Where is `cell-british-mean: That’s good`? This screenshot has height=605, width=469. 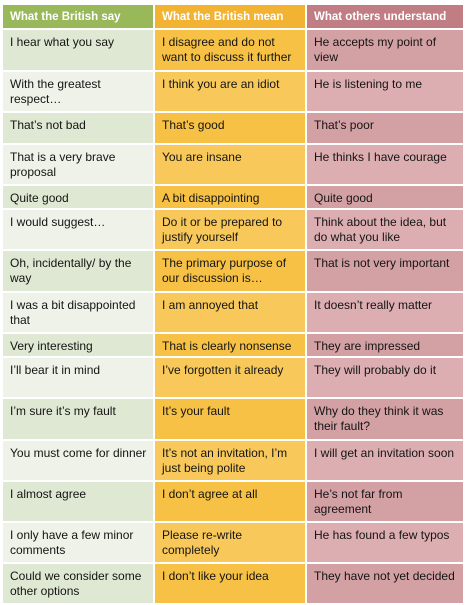 cell-british-mean: That’s good is located at coordinates (231, 129).